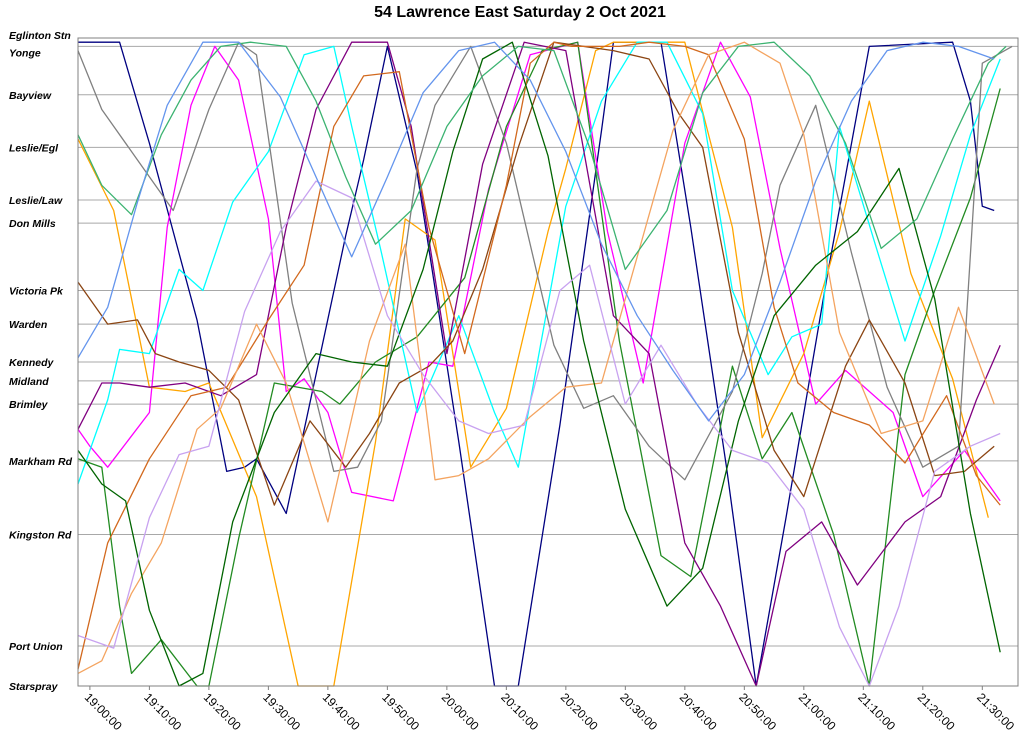 This screenshot has height=747, width=1024. Describe the element at coordinates (757, 711) in the screenshot. I see `x-tick-label: 20:50:00` at that location.